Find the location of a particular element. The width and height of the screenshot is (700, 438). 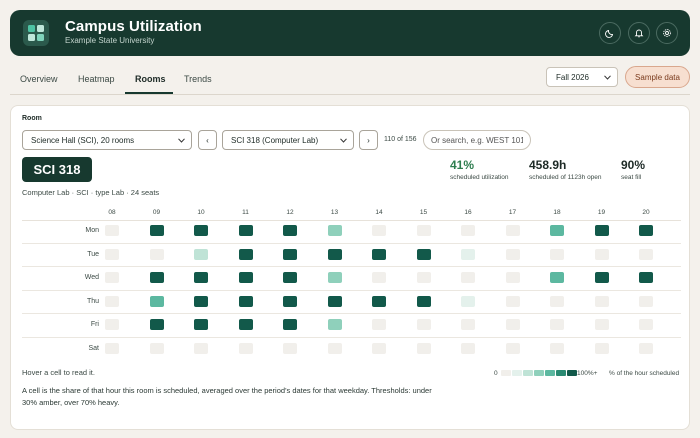

notifications-button is located at coordinates (639, 33).